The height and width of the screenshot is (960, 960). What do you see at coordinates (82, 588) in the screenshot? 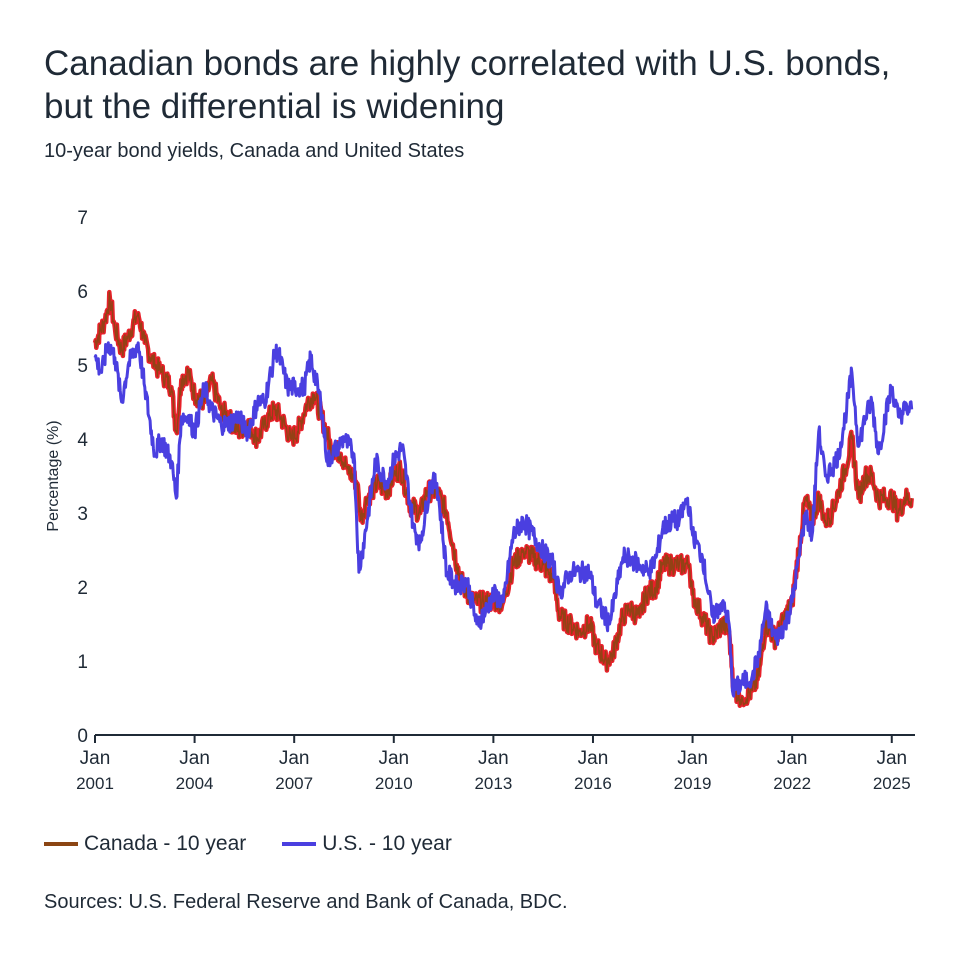
I see `y-tick-label: 2` at bounding box center [82, 588].